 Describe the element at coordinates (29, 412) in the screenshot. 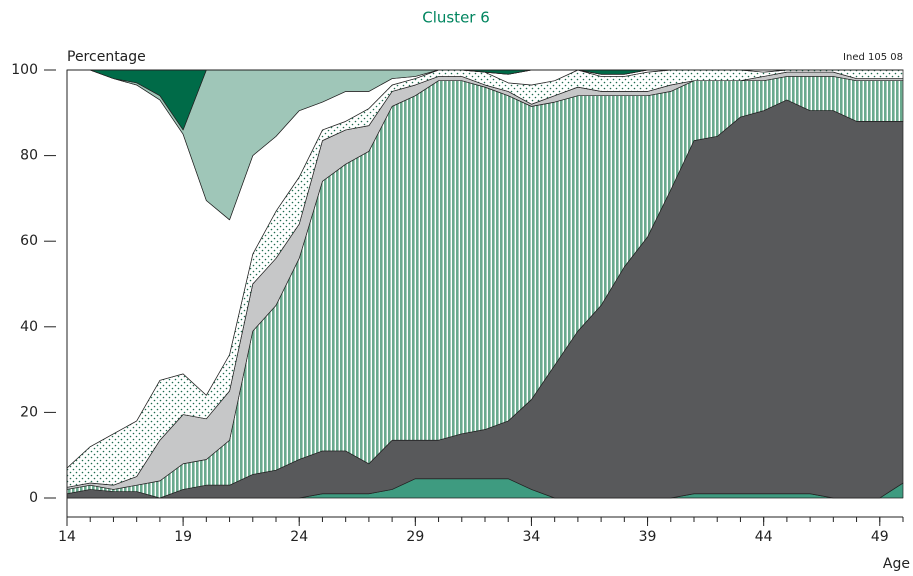

I see `y-tick-label: 20` at that location.